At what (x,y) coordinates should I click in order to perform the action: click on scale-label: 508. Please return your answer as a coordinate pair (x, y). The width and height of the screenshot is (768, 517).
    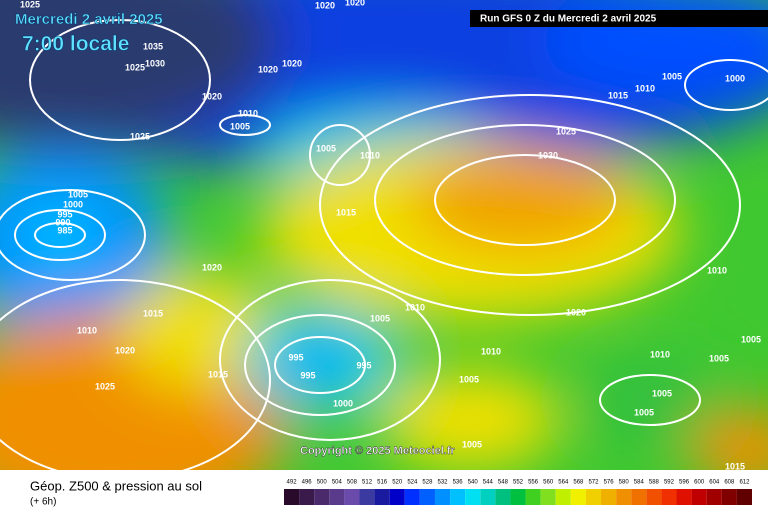
    Looking at the image, I should click on (352, 483).